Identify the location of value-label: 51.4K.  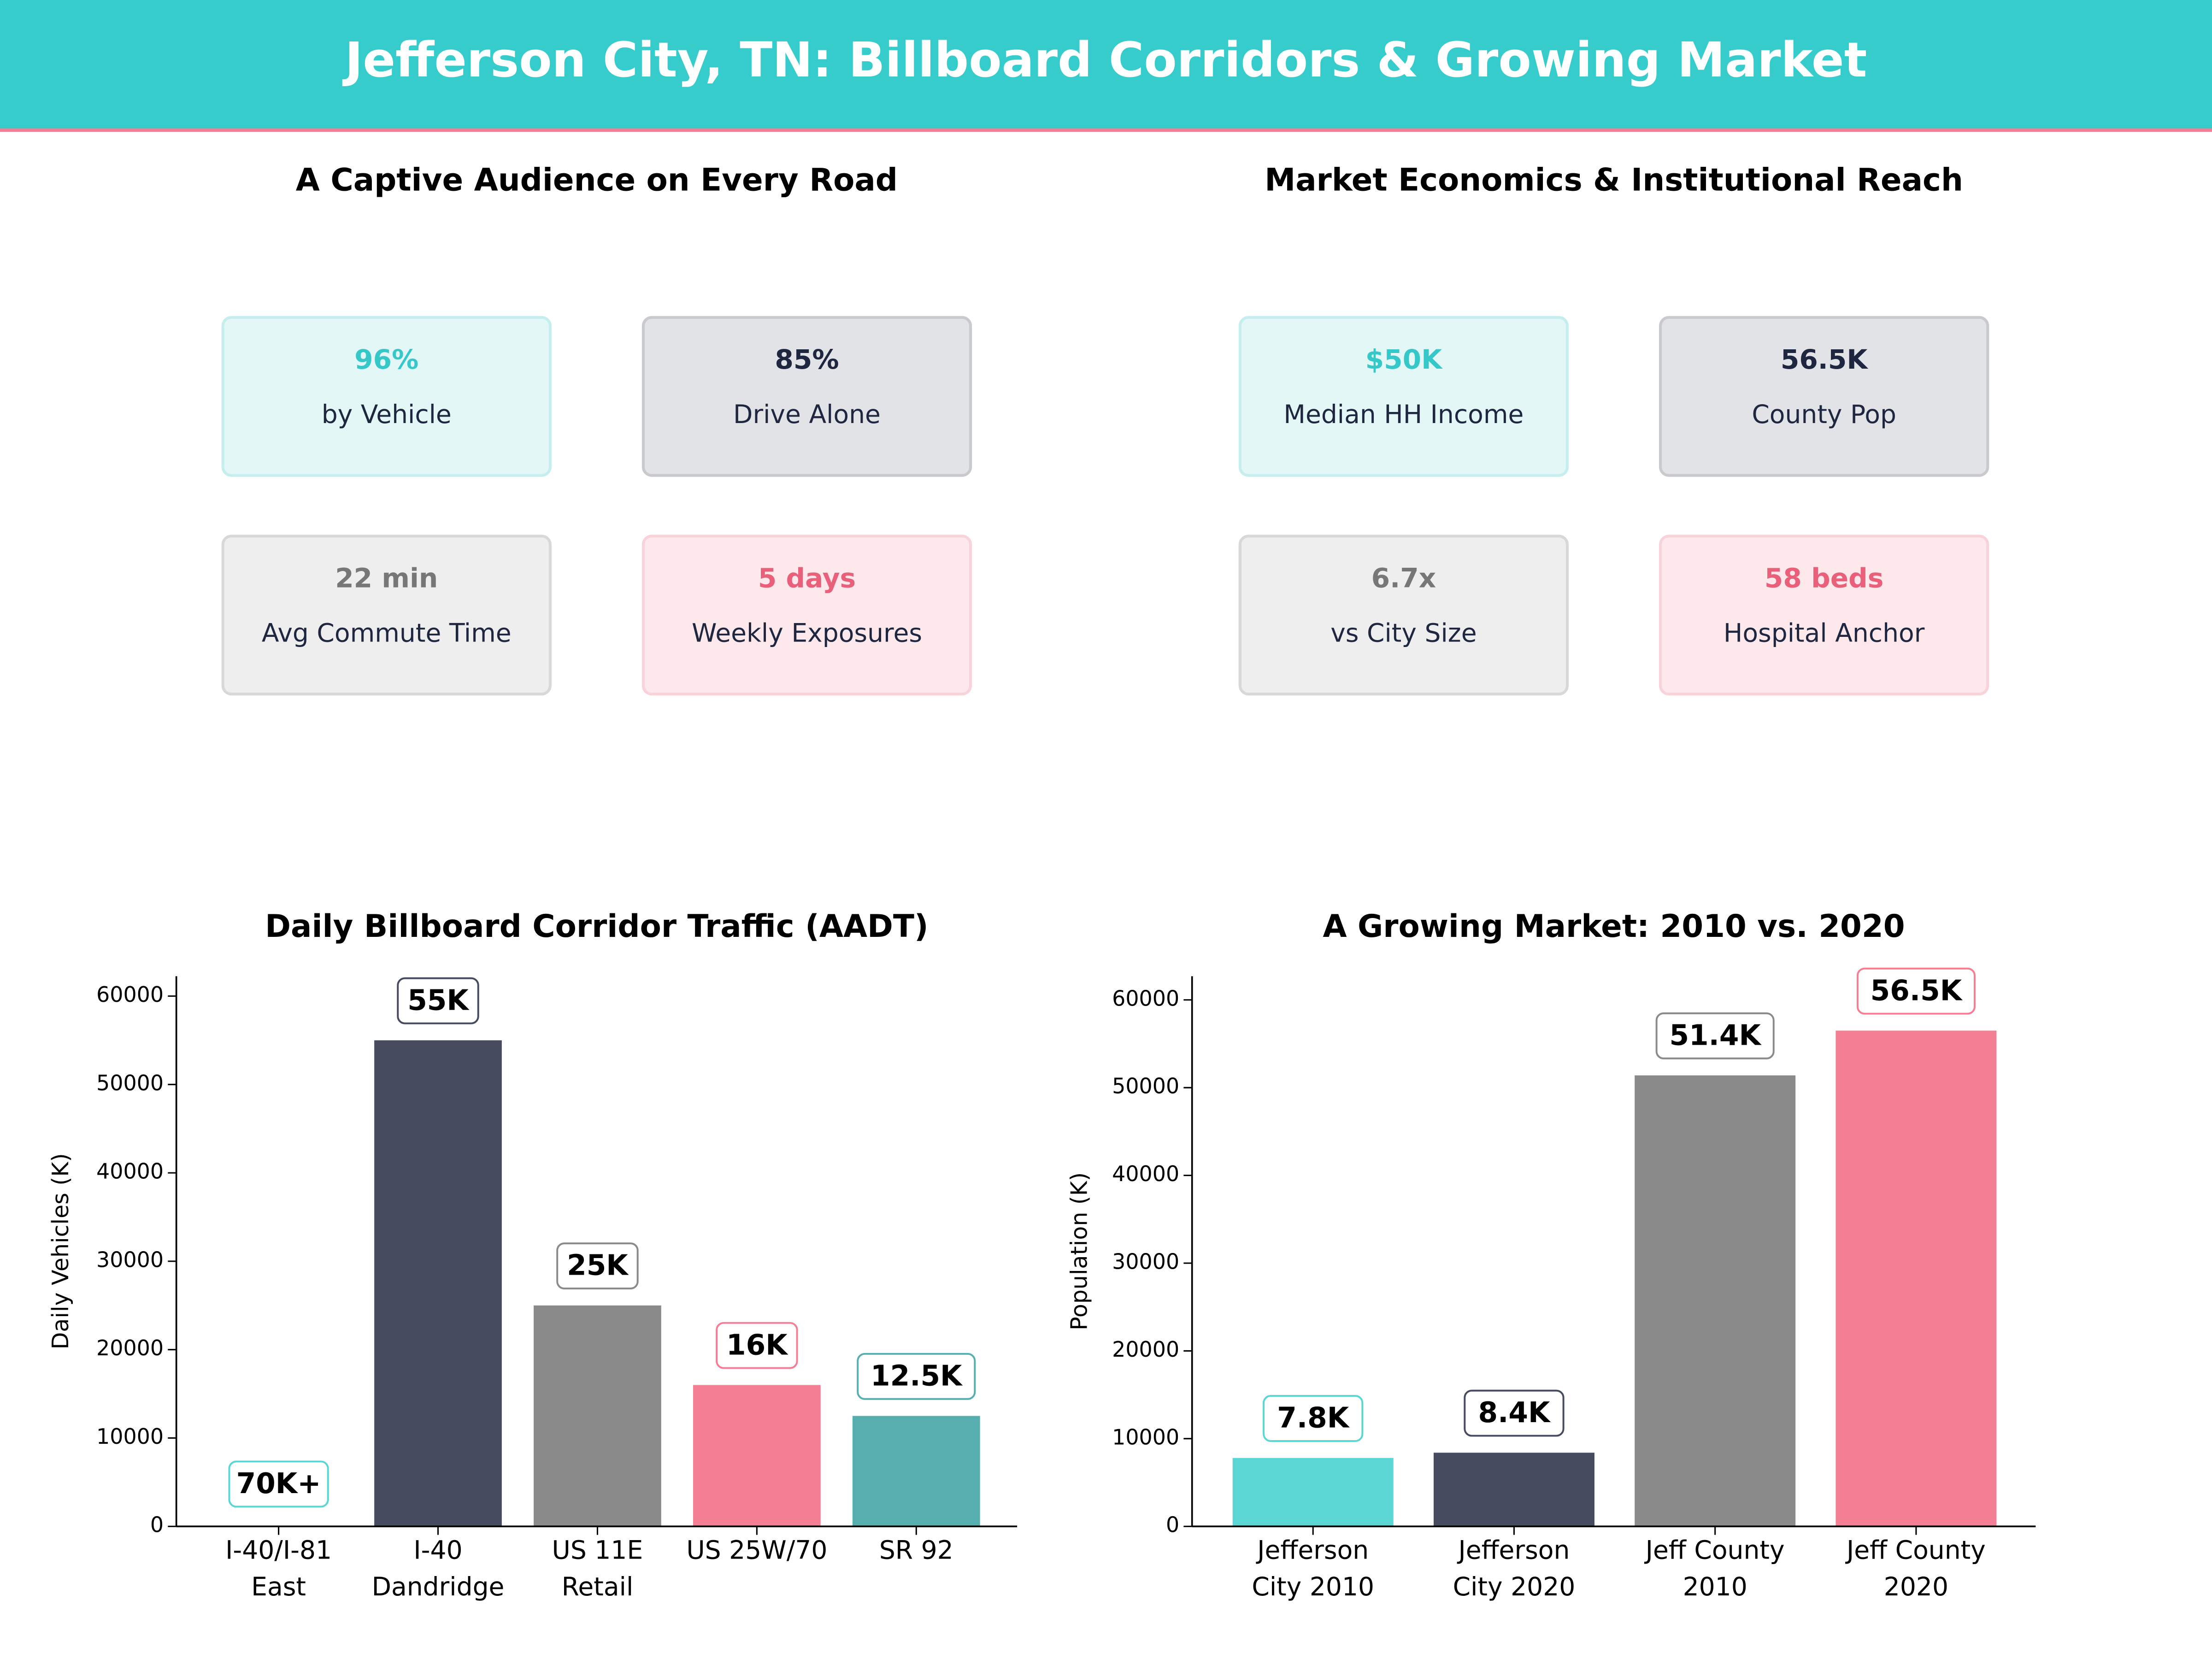
(1715, 1035).